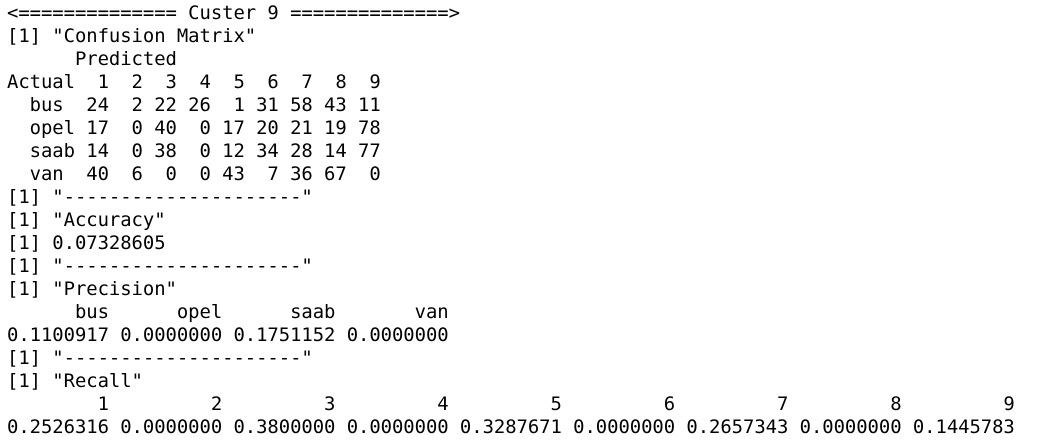 Image resolution: width=1049 pixels, height=443 pixels. I want to click on matrix-row-opel: opel 17 0 40 0 17 20 21 19 78, so click(194, 128).